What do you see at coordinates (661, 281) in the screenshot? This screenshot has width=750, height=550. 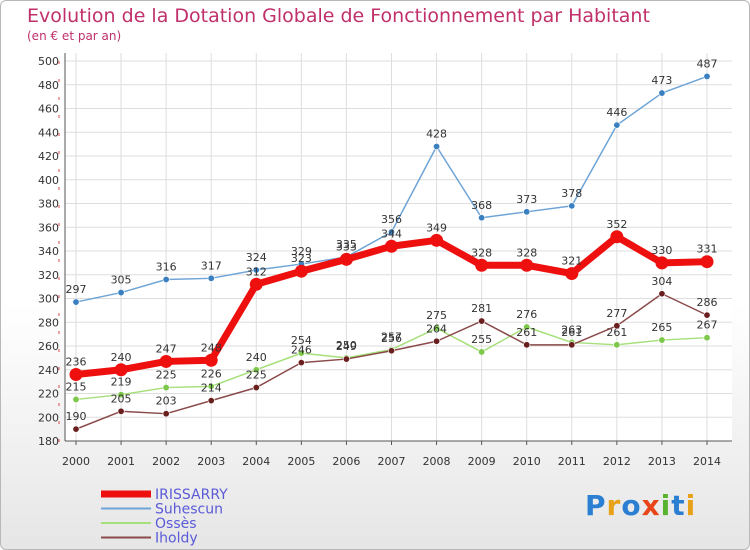 I see `data-label: 304` at bounding box center [661, 281].